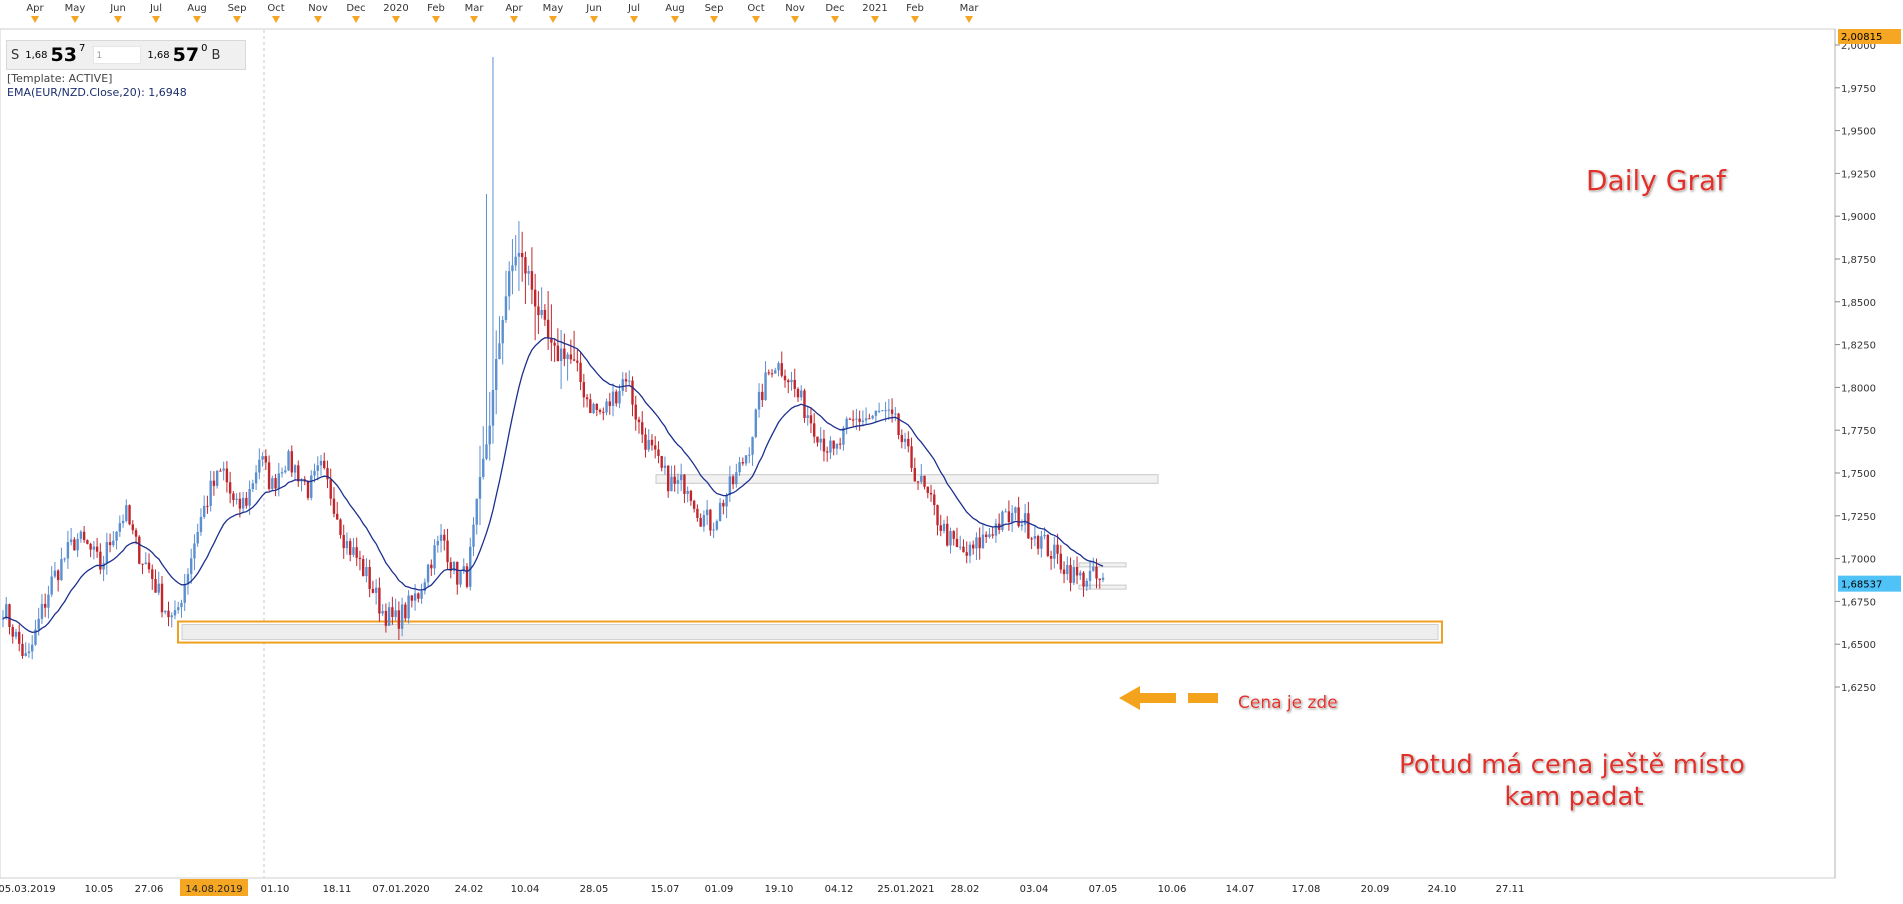 The width and height of the screenshot is (1903, 904). I want to click on arrow-dash-icon, so click(1203, 698).